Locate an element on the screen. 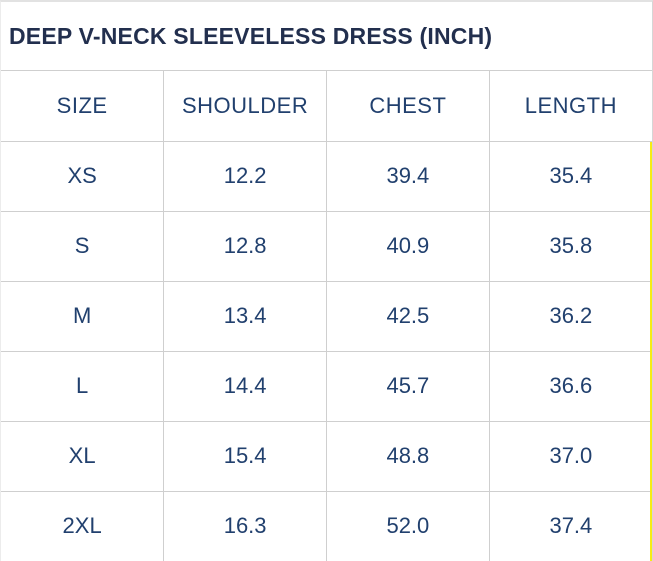 This screenshot has height=561, width=653. table-row-s: S 12.8 40.9 35.8 is located at coordinates (326, 246).